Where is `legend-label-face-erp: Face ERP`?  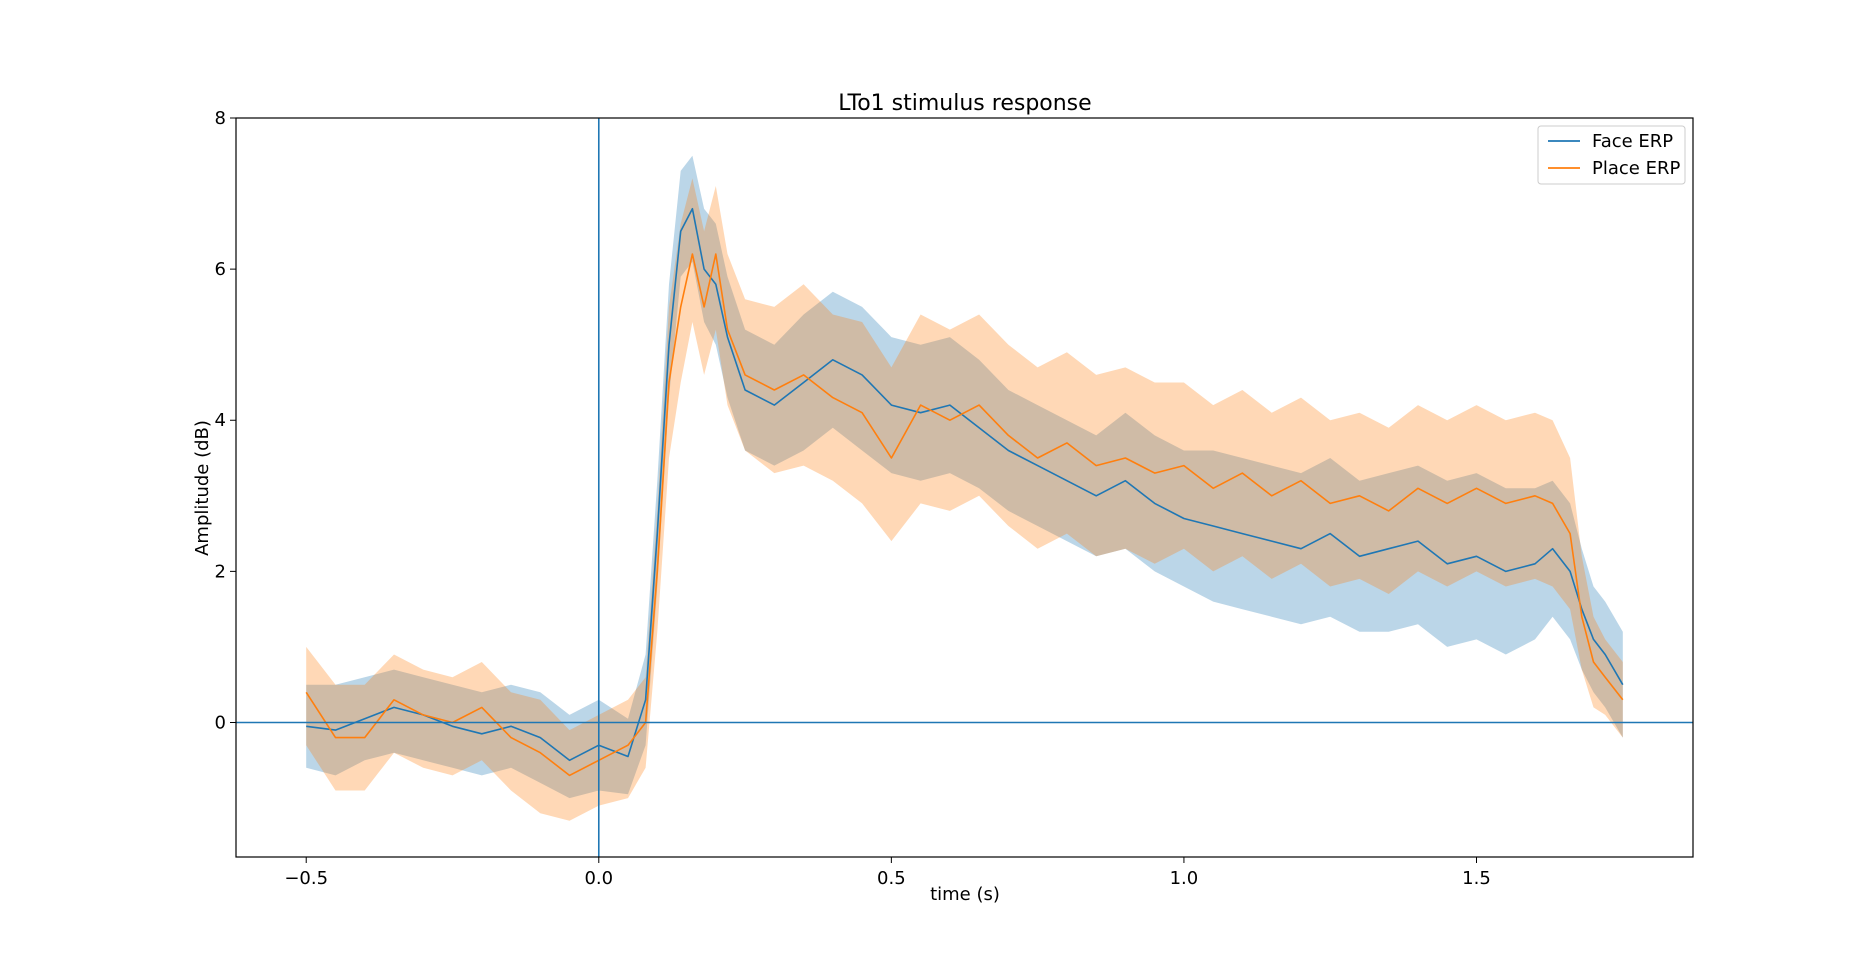 legend-label-face-erp: Face ERP is located at coordinates (1632, 141).